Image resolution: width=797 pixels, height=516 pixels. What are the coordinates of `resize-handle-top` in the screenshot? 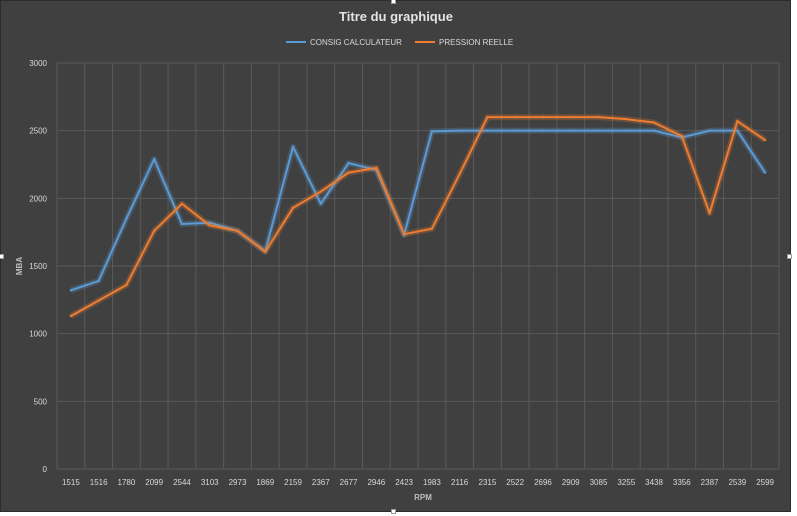 It's located at (393, 2).